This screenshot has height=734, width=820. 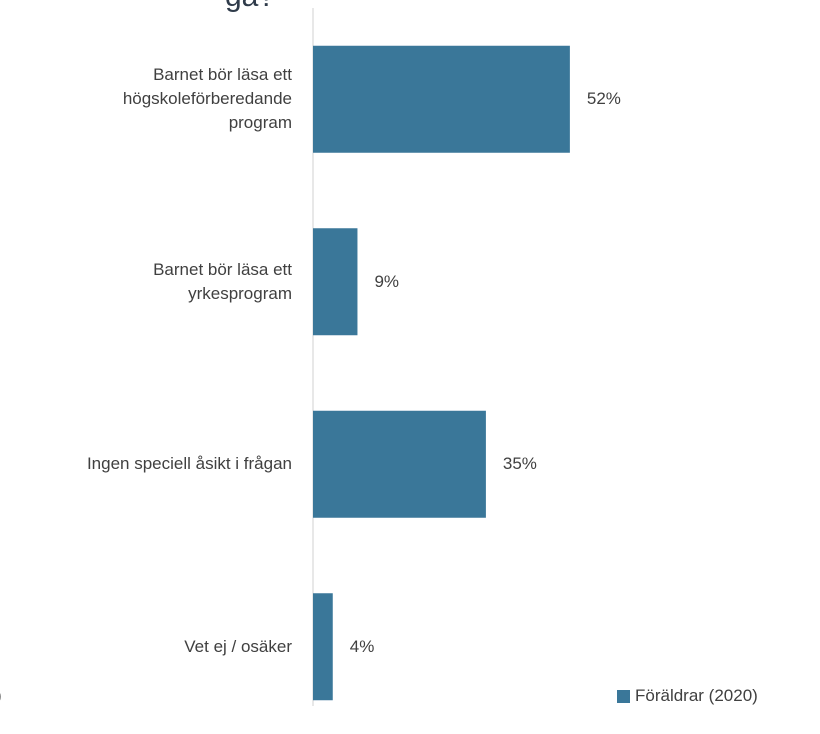 I want to click on legend-label: Föräldrar (2020), so click(x=696, y=695).